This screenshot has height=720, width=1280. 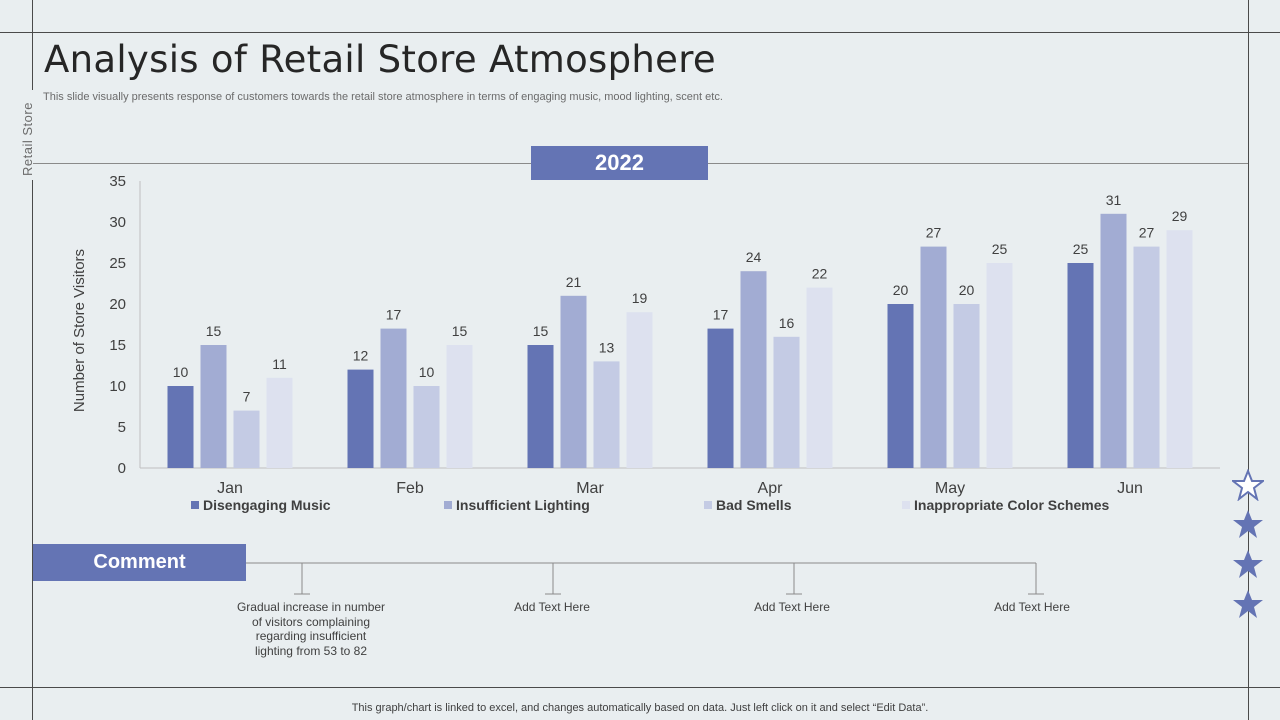 I want to click on legend-item: Bad Smells, so click(x=747, y=505).